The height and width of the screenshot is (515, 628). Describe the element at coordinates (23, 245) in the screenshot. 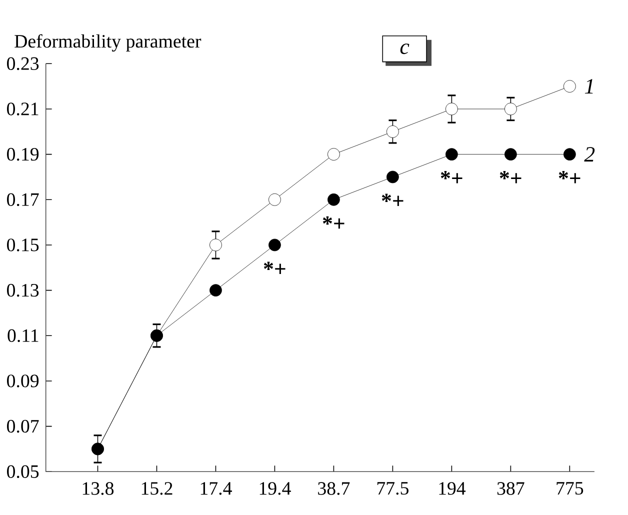

I see `y-tick-label: 0.15` at that location.